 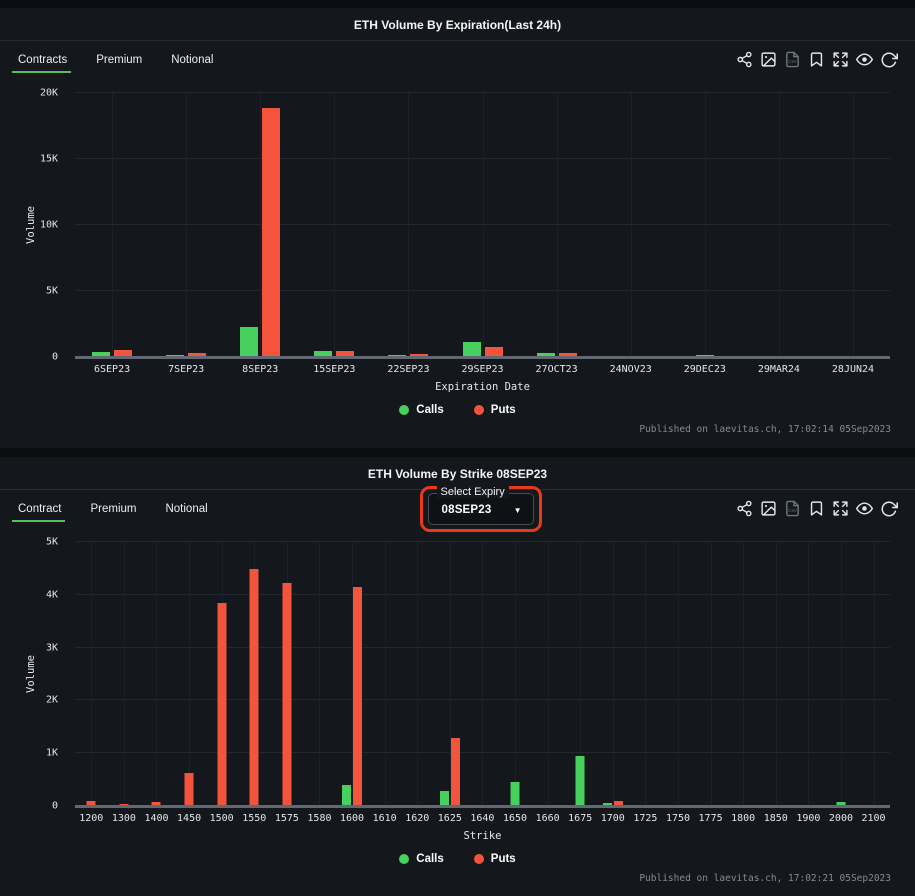 I want to click on y-tick-label: 10K, so click(x=48, y=225).